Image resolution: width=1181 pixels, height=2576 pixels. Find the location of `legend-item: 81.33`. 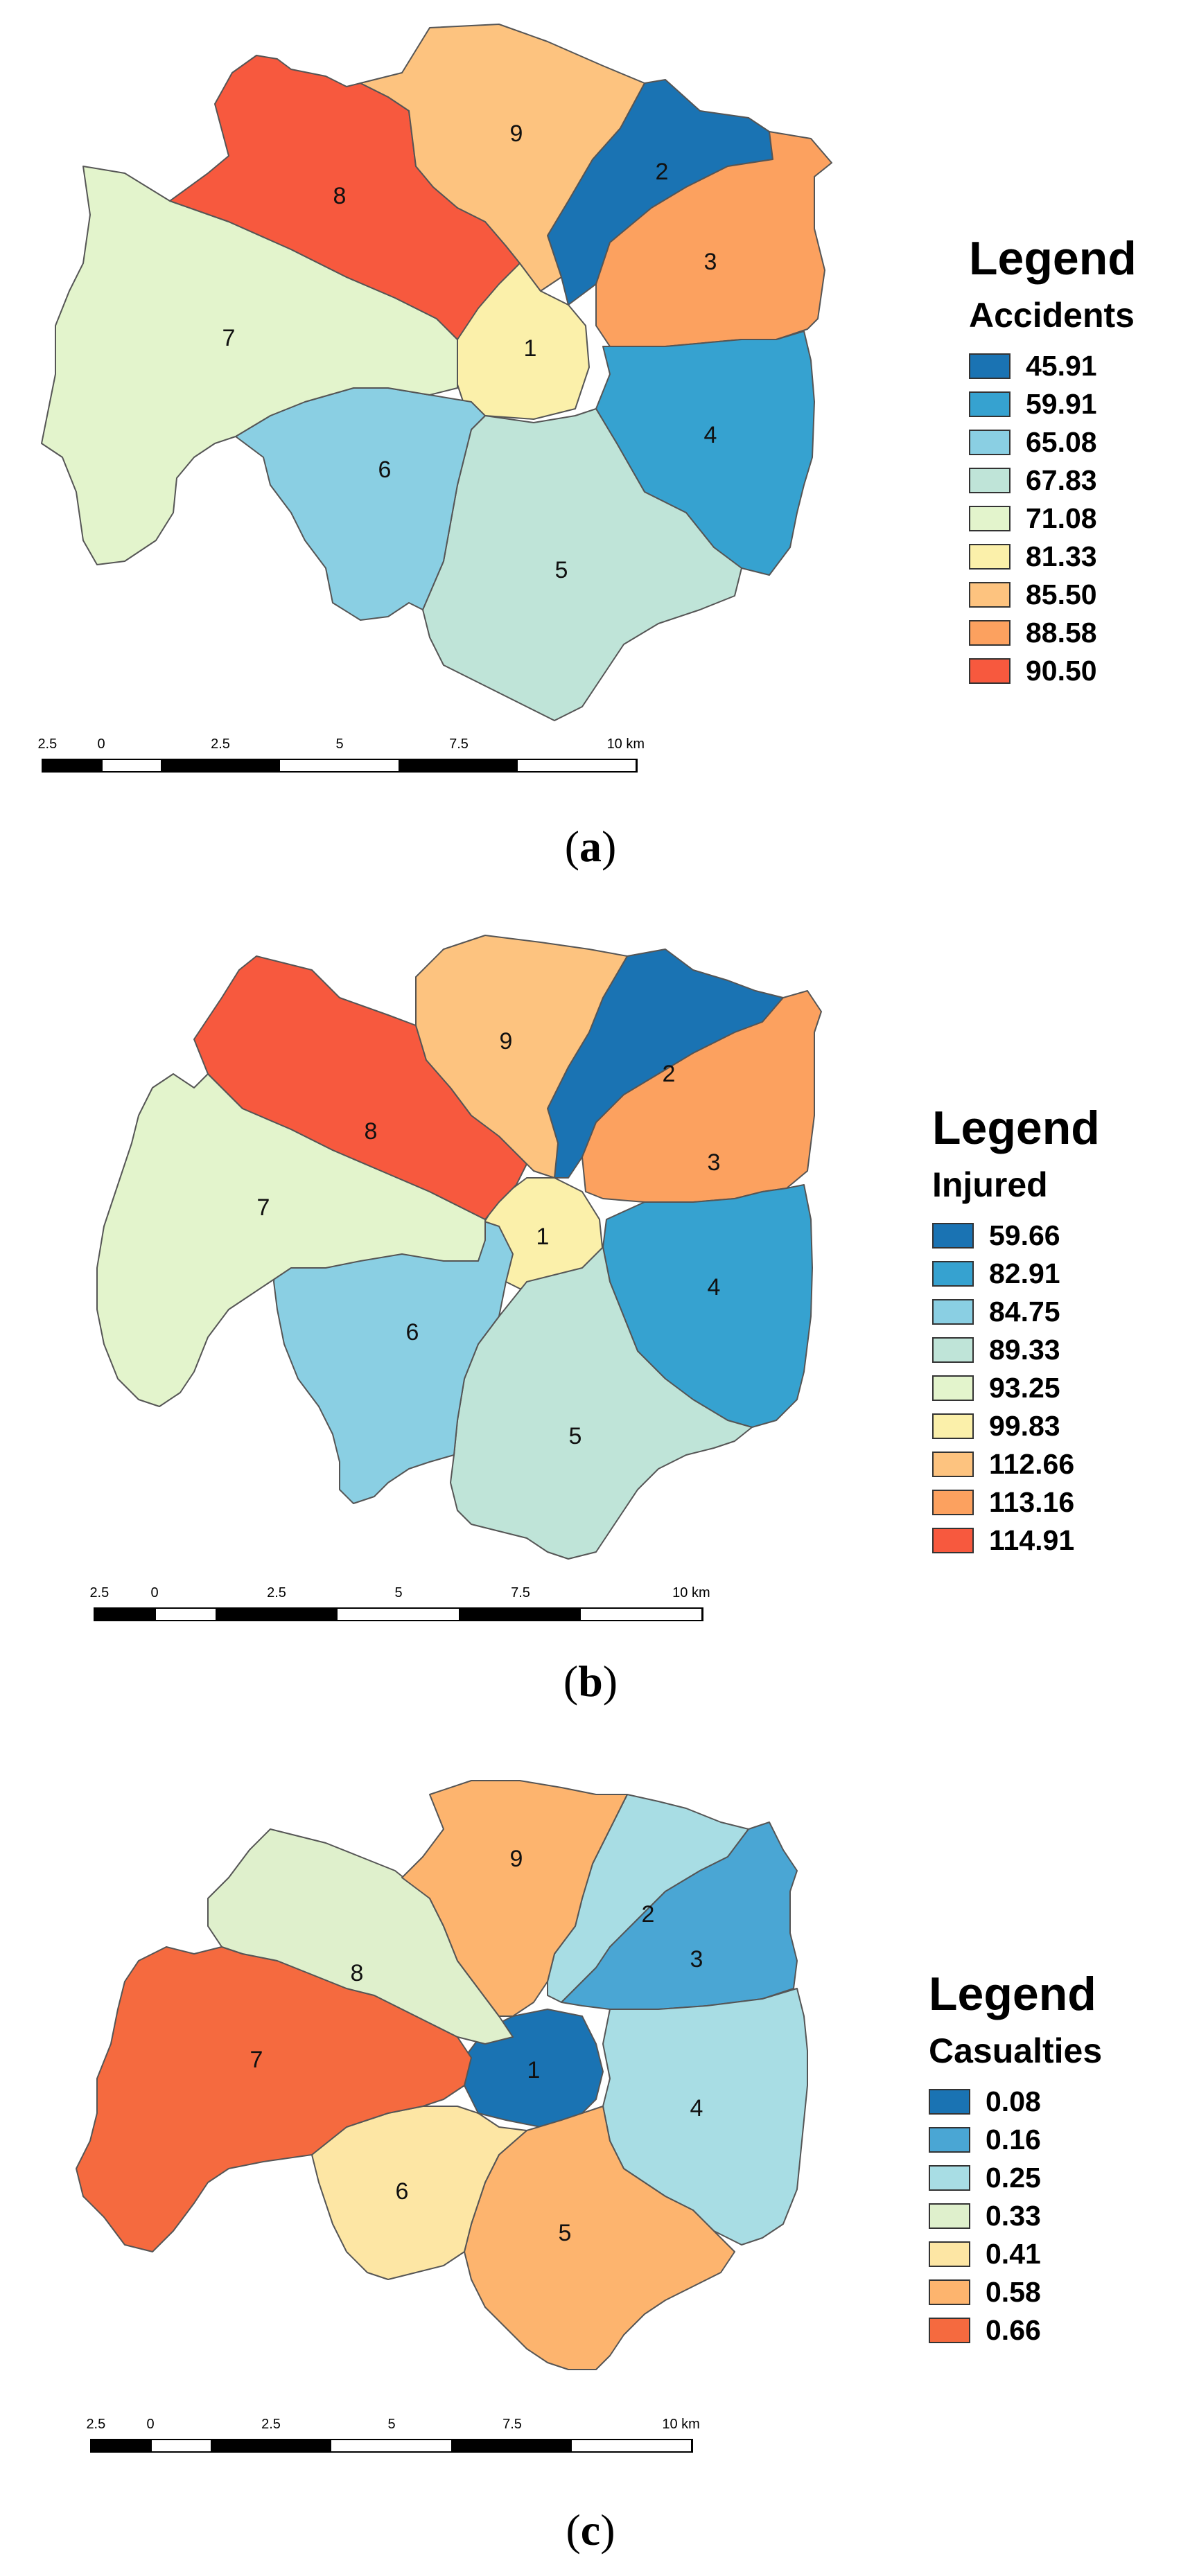

legend-item: 81.33 is located at coordinates (1053, 557).